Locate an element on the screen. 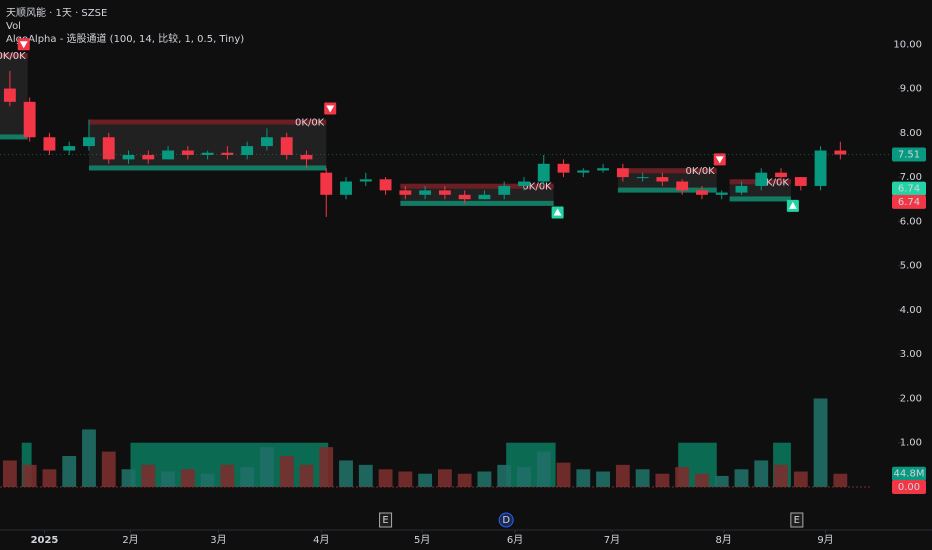 The width and height of the screenshot is (932, 550). x-tick-label: 2025 is located at coordinates (45, 540).